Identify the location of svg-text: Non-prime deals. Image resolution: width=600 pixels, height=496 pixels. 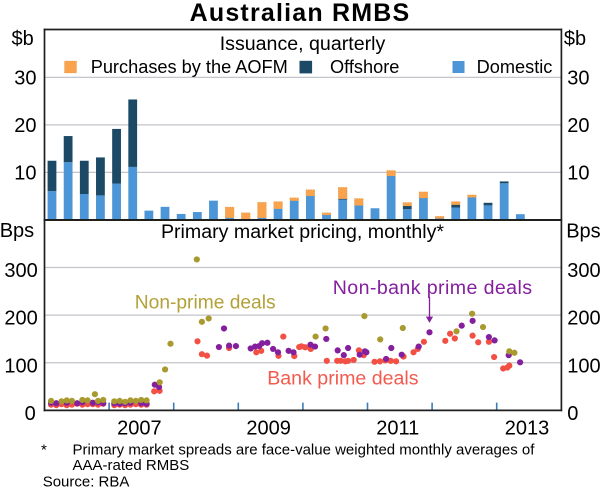
(205, 302).